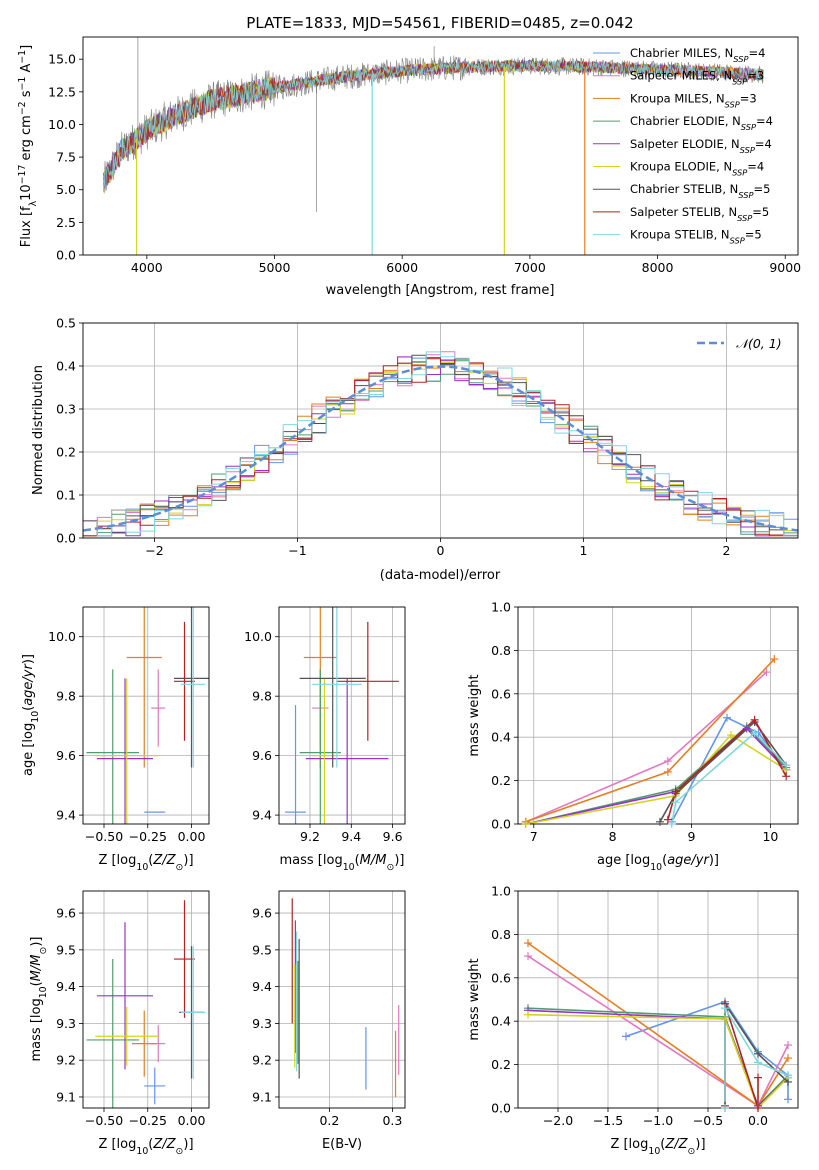  What do you see at coordinates (758, 1120) in the screenshot?
I see `x-tick-label: 0.0` at bounding box center [758, 1120].